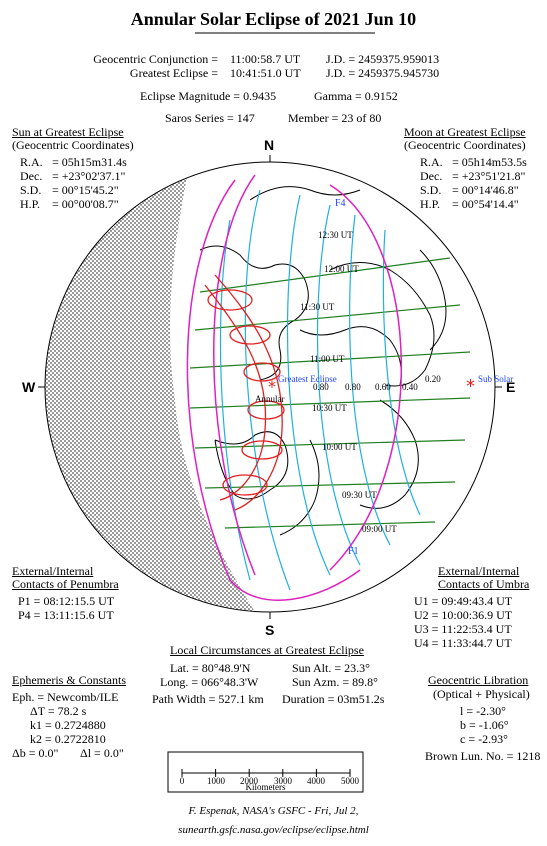 The image size is (547, 846). I want to click on footer-credit: F. Espenak, NASA's GSFC - Fri, Jul 2,, so click(273, 811).